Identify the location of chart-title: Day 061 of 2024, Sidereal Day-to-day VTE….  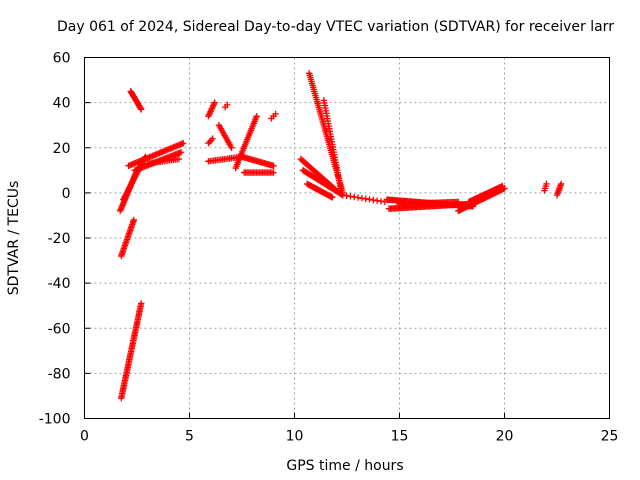
(335, 27).